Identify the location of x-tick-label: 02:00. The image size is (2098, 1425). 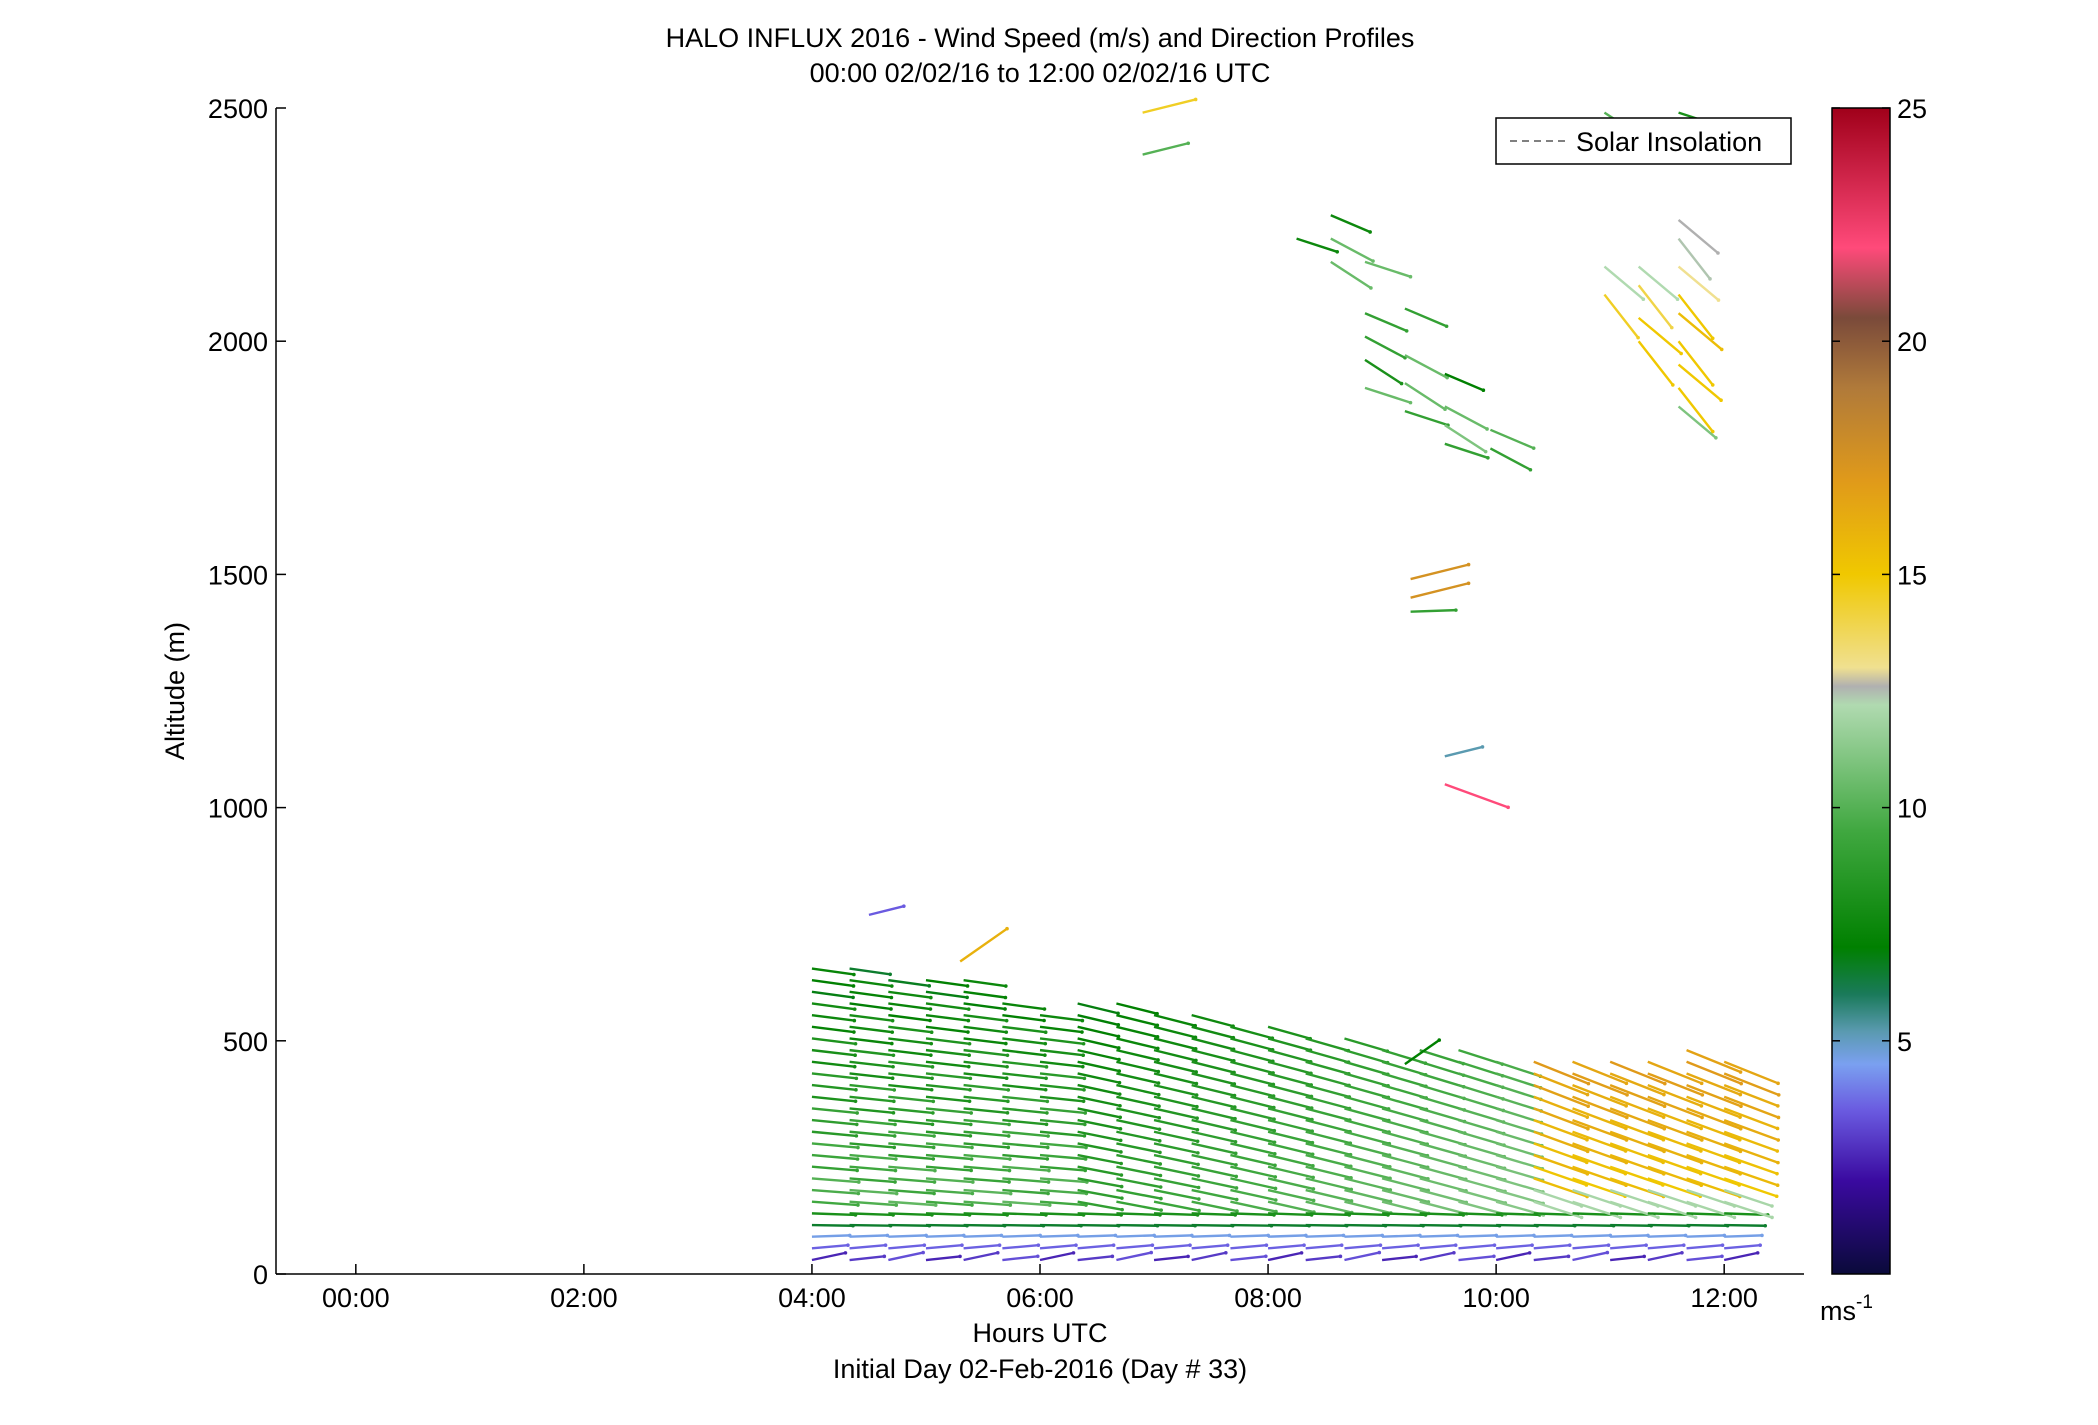
(584, 1298).